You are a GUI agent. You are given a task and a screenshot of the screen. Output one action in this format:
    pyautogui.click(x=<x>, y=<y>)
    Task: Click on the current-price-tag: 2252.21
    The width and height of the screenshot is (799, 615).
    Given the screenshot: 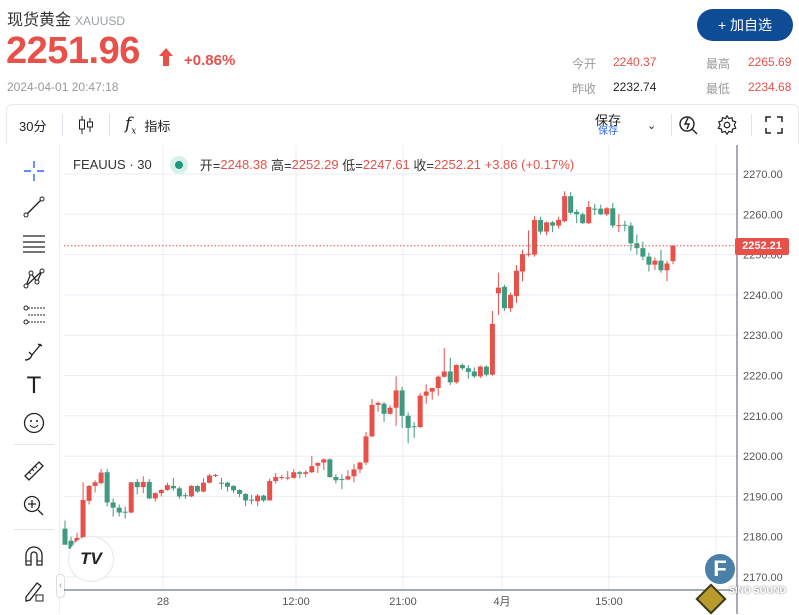 What is the action you would take?
    pyautogui.click(x=762, y=246)
    